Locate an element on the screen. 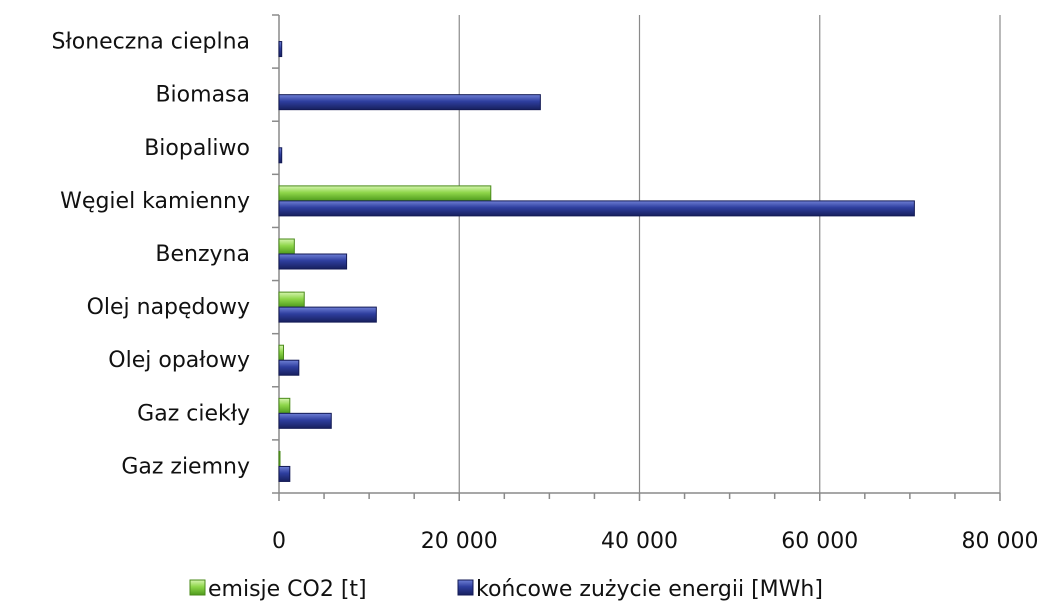  category-label: Biopaliwo is located at coordinates (197, 148).